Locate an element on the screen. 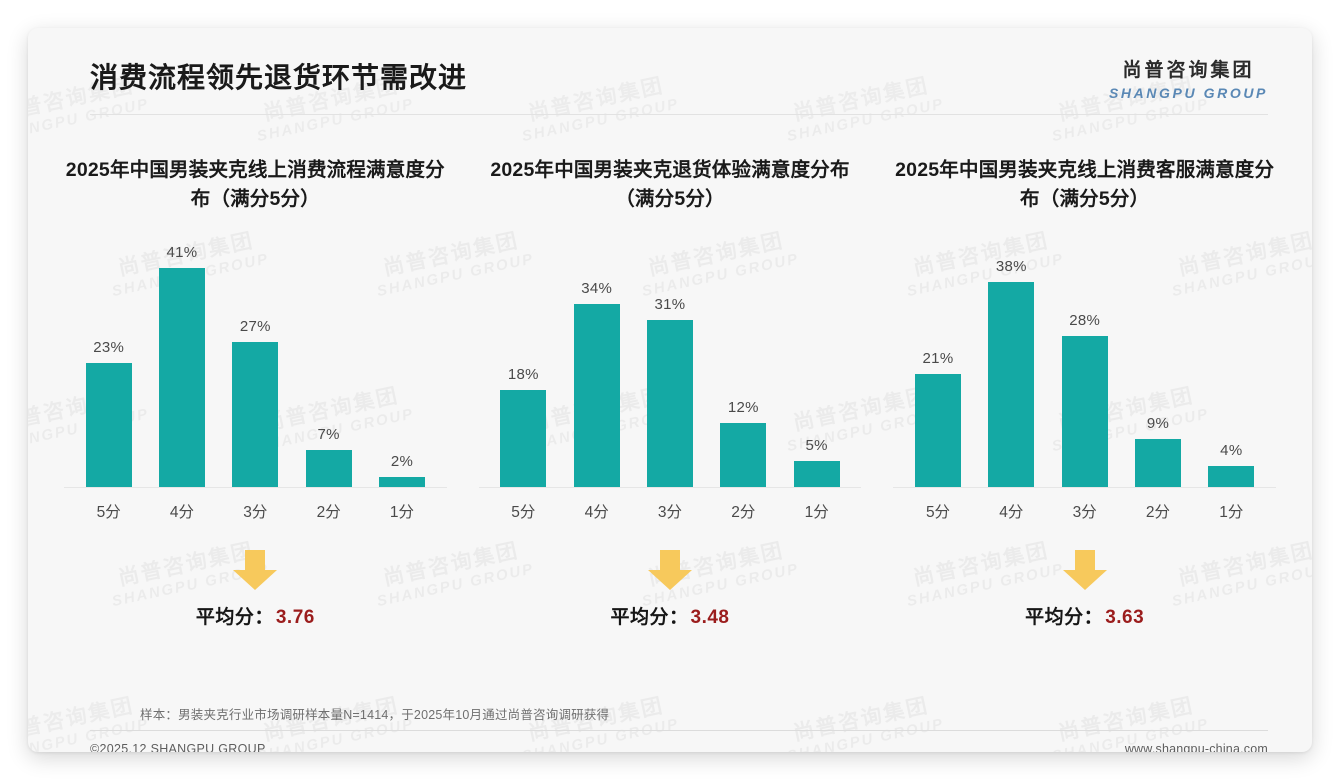 The height and width of the screenshot is (780, 1340). bar-slot: 31% is located at coordinates (669, 366).